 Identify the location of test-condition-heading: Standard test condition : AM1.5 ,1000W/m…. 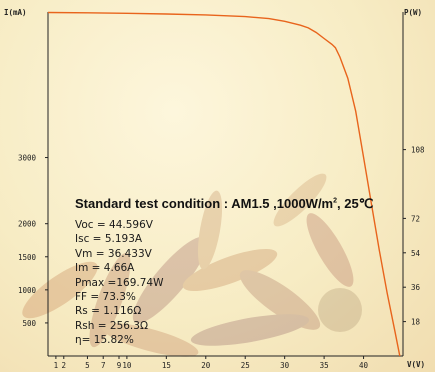
(224, 203).